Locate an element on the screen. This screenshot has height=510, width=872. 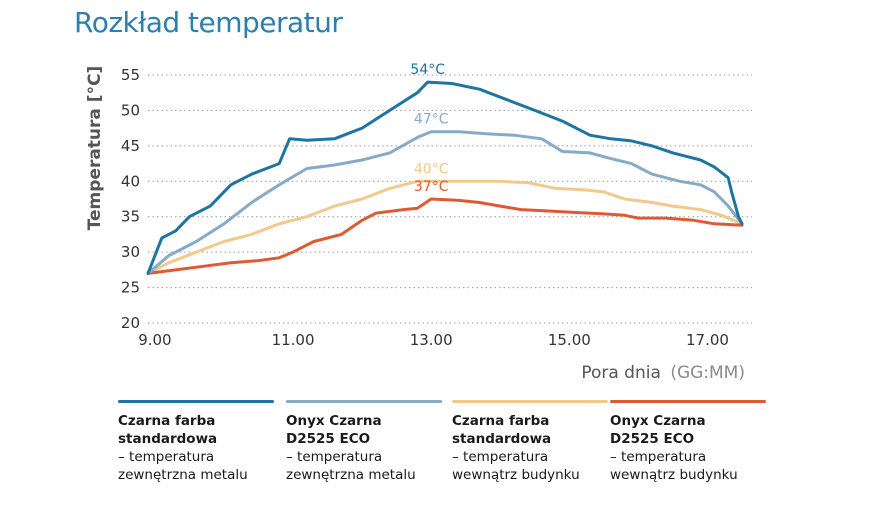
y-tick-label: 20 is located at coordinates (130, 323).